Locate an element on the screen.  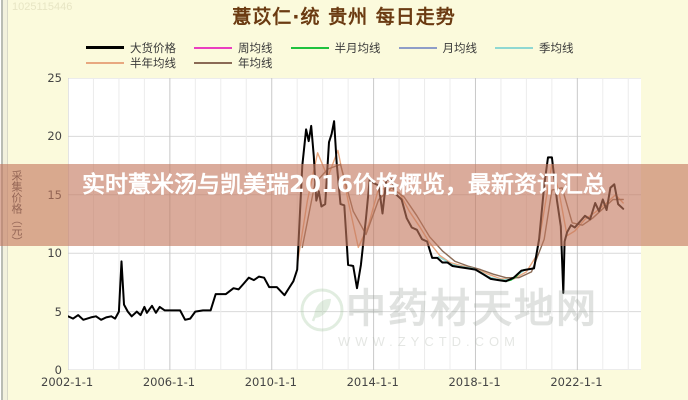
chart-title: 薏苡仁·统 贵州 每日走势 is located at coordinates (344, 17).